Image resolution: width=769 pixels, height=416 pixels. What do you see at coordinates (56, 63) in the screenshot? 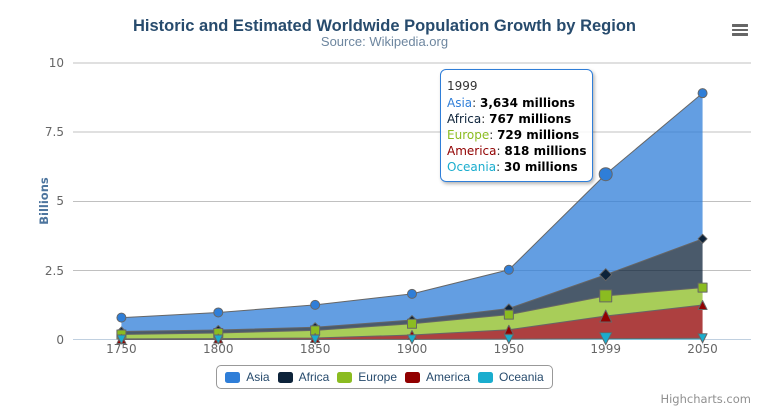
I see `y-axis-label-10: 10` at bounding box center [56, 63].